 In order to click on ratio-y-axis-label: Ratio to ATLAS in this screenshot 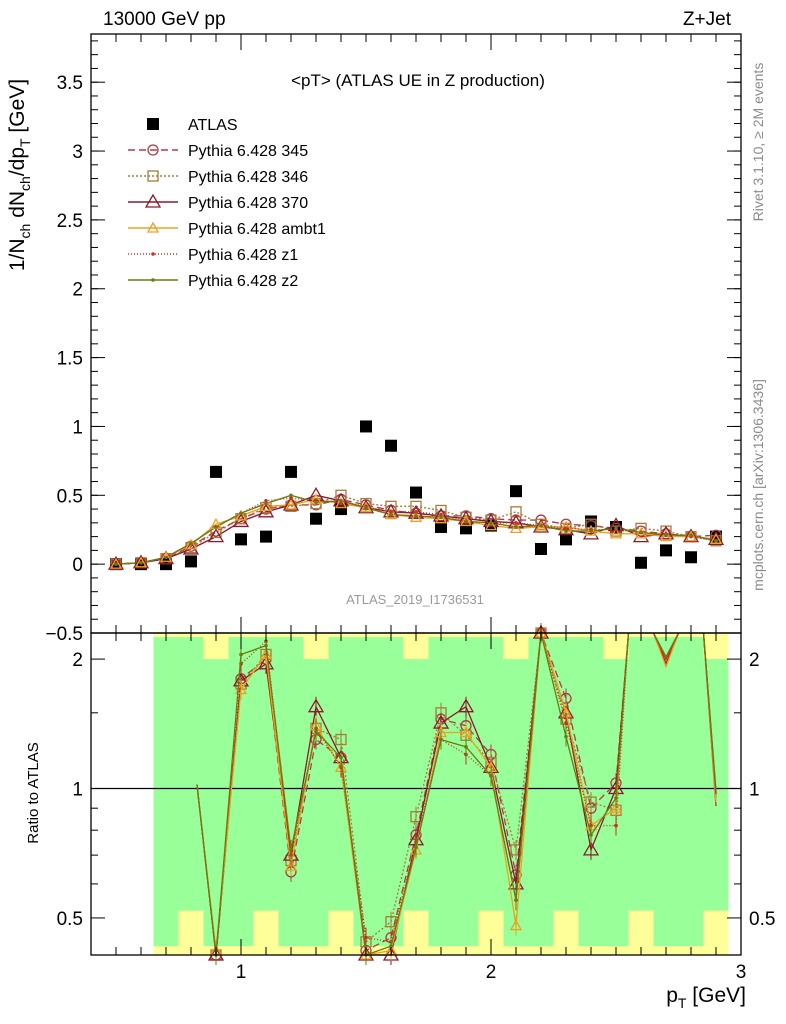, I will do `click(33, 792)`.